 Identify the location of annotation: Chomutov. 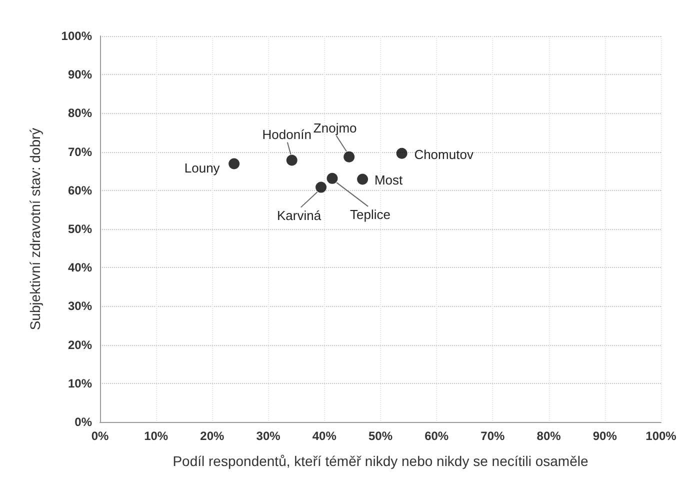
(444, 154).